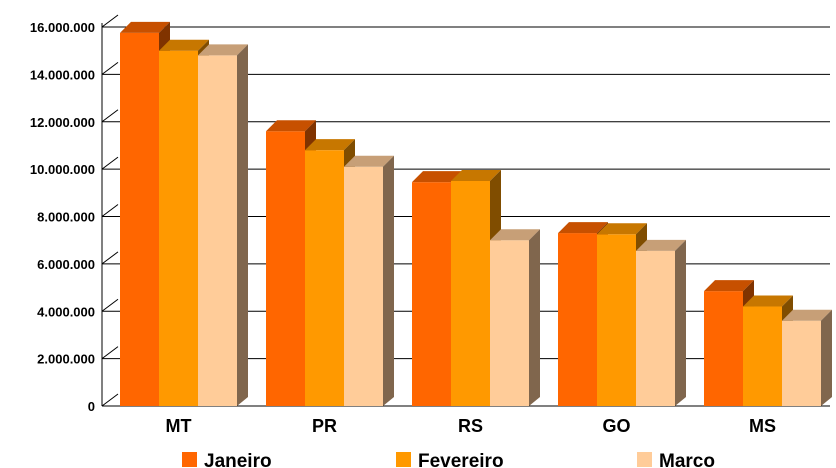  Describe the element at coordinates (66, 217) in the screenshot. I see `y-tick-label: 8.000.000` at that location.